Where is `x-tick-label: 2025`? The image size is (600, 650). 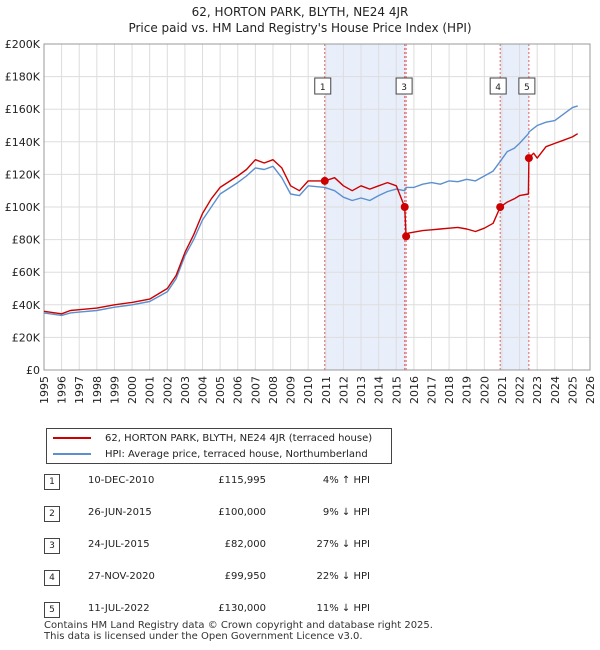 x-tick-label: 2025 is located at coordinates (572, 390).